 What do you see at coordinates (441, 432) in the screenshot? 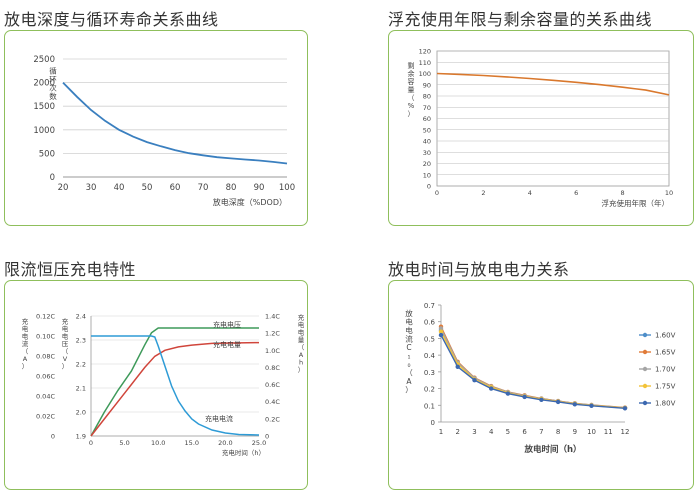
I see `chart4-xtick-label: 1` at bounding box center [441, 432].